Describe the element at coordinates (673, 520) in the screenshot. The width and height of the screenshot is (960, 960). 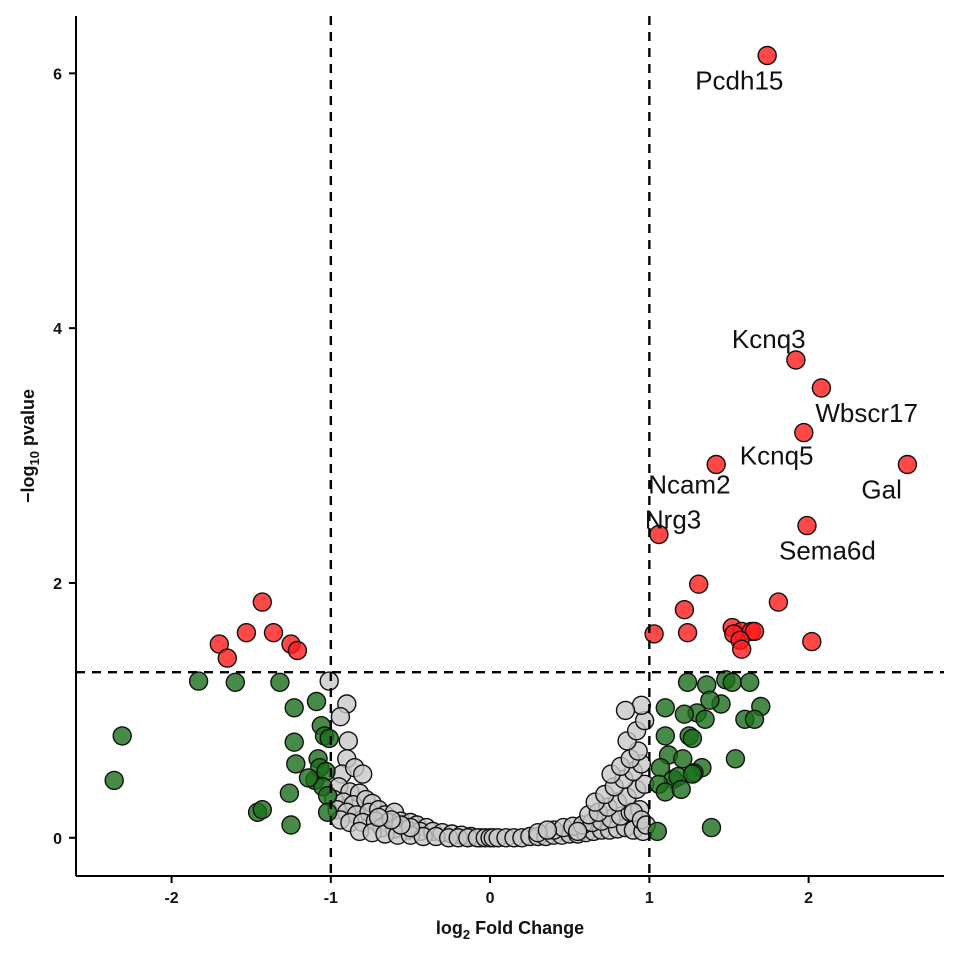
I see `gene-label: Nrg3` at that location.